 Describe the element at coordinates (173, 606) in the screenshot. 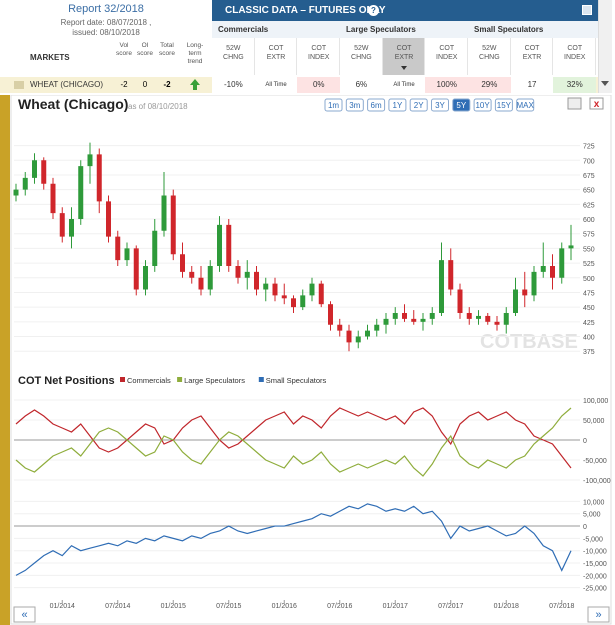

I see `x-tick-label: 01/2015` at that location.